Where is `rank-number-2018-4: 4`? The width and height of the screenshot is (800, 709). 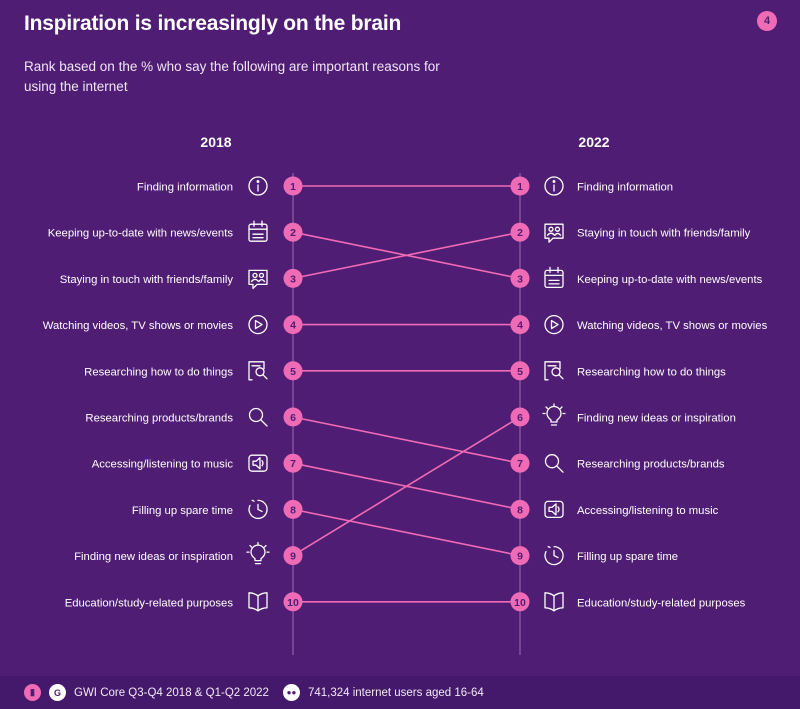
rank-number-2018-4: 4 is located at coordinates (293, 326).